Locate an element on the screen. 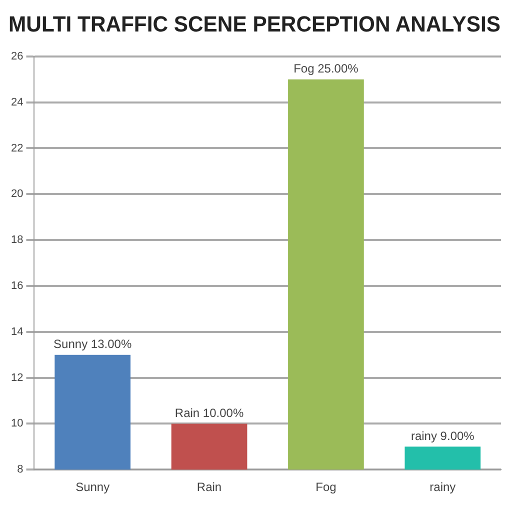 This screenshot has width=521, height=507. y-tick-label: 22 is located at coordinates (17, 148).